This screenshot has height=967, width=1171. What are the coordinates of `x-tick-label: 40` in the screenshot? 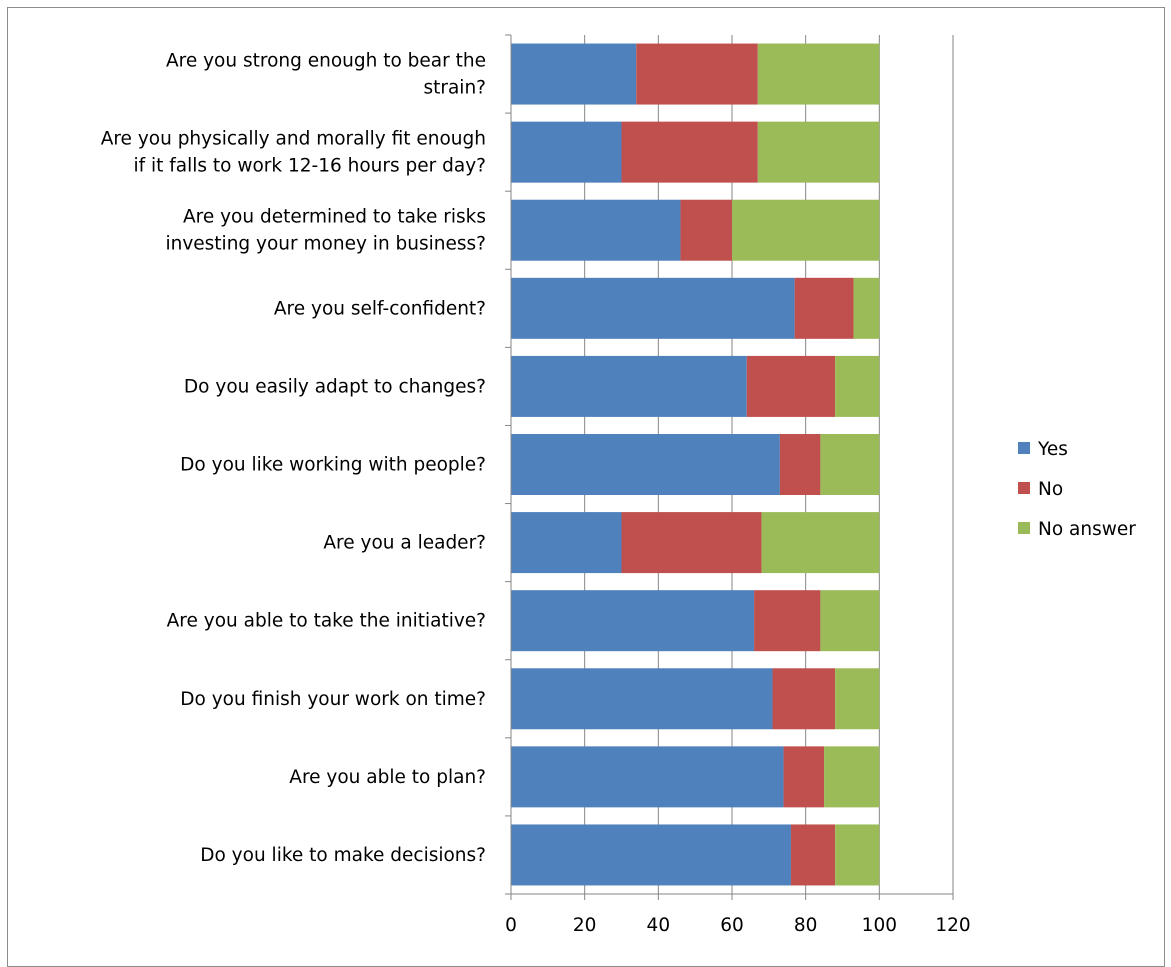 It's located at (659, 925).